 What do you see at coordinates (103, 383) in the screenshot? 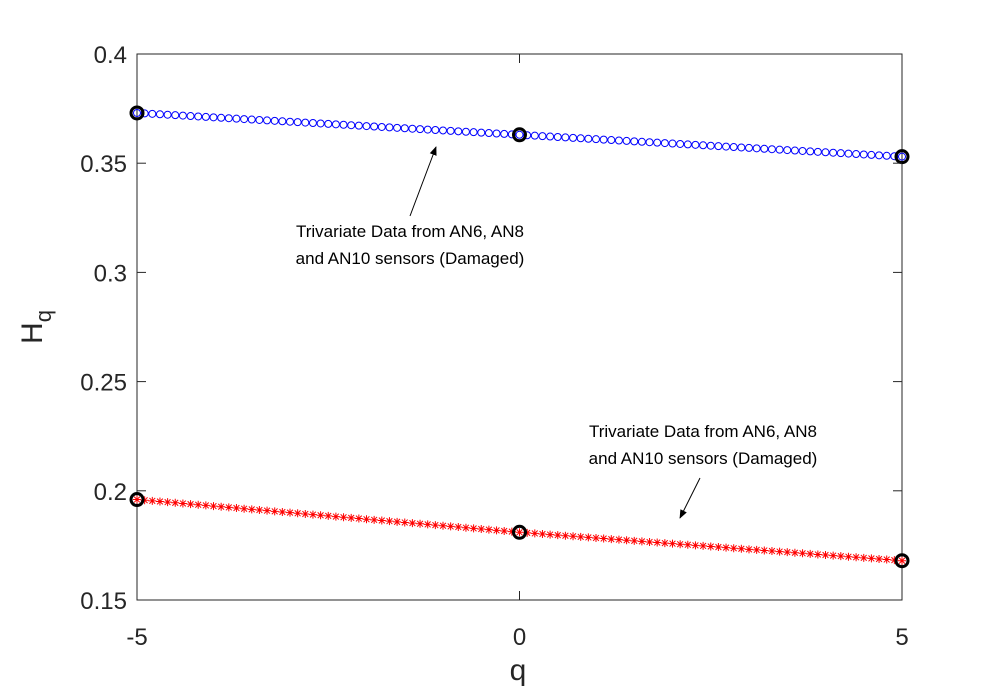
I see `y-tick-label: 0.25` at bounding box center [103, 383].